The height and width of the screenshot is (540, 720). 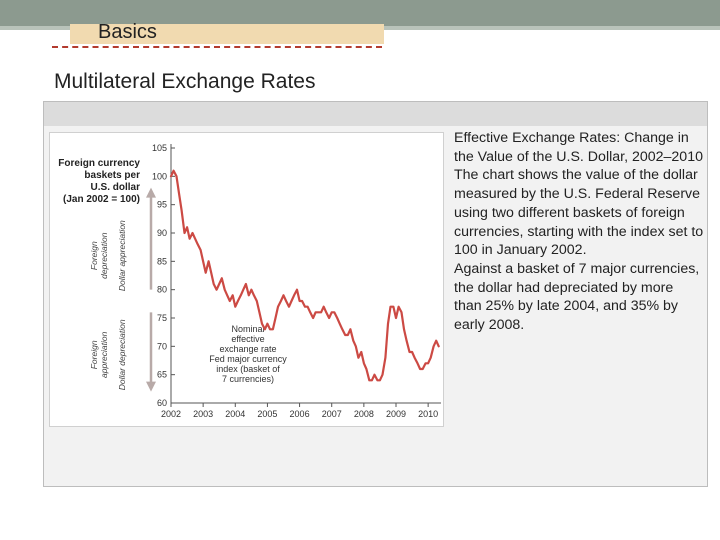 I want to click on foreign-appreciation-label-line: Foreign, so click(x=94, y=354).